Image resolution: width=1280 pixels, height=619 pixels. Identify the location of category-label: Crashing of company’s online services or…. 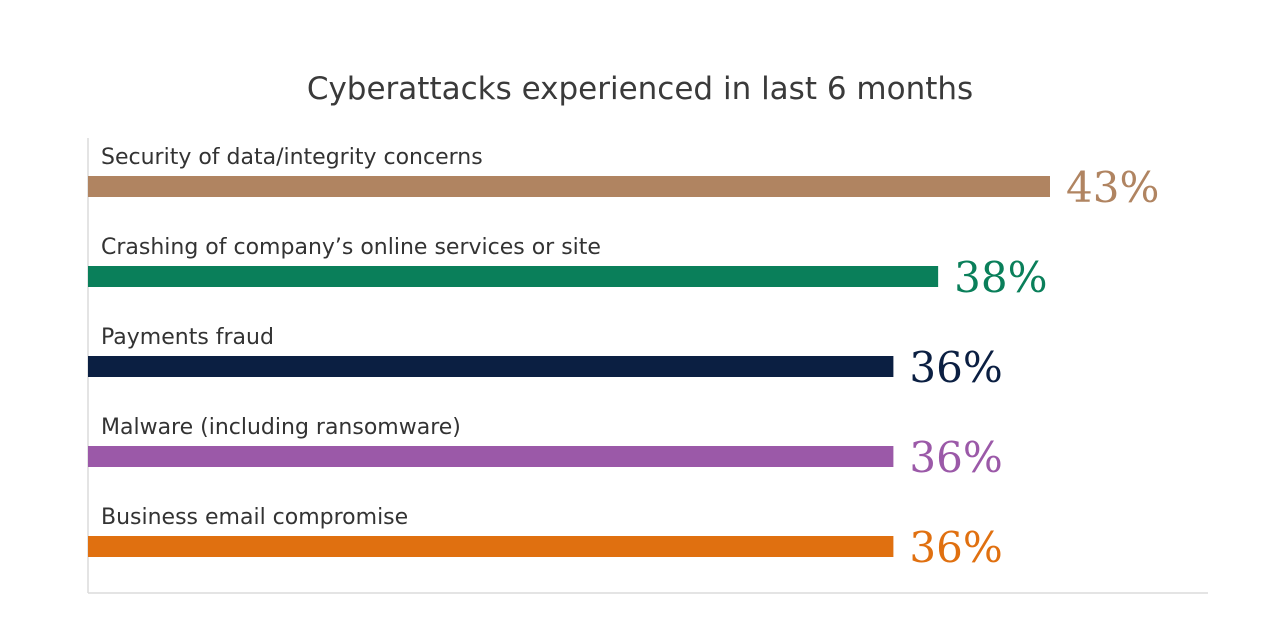
(351, 247).